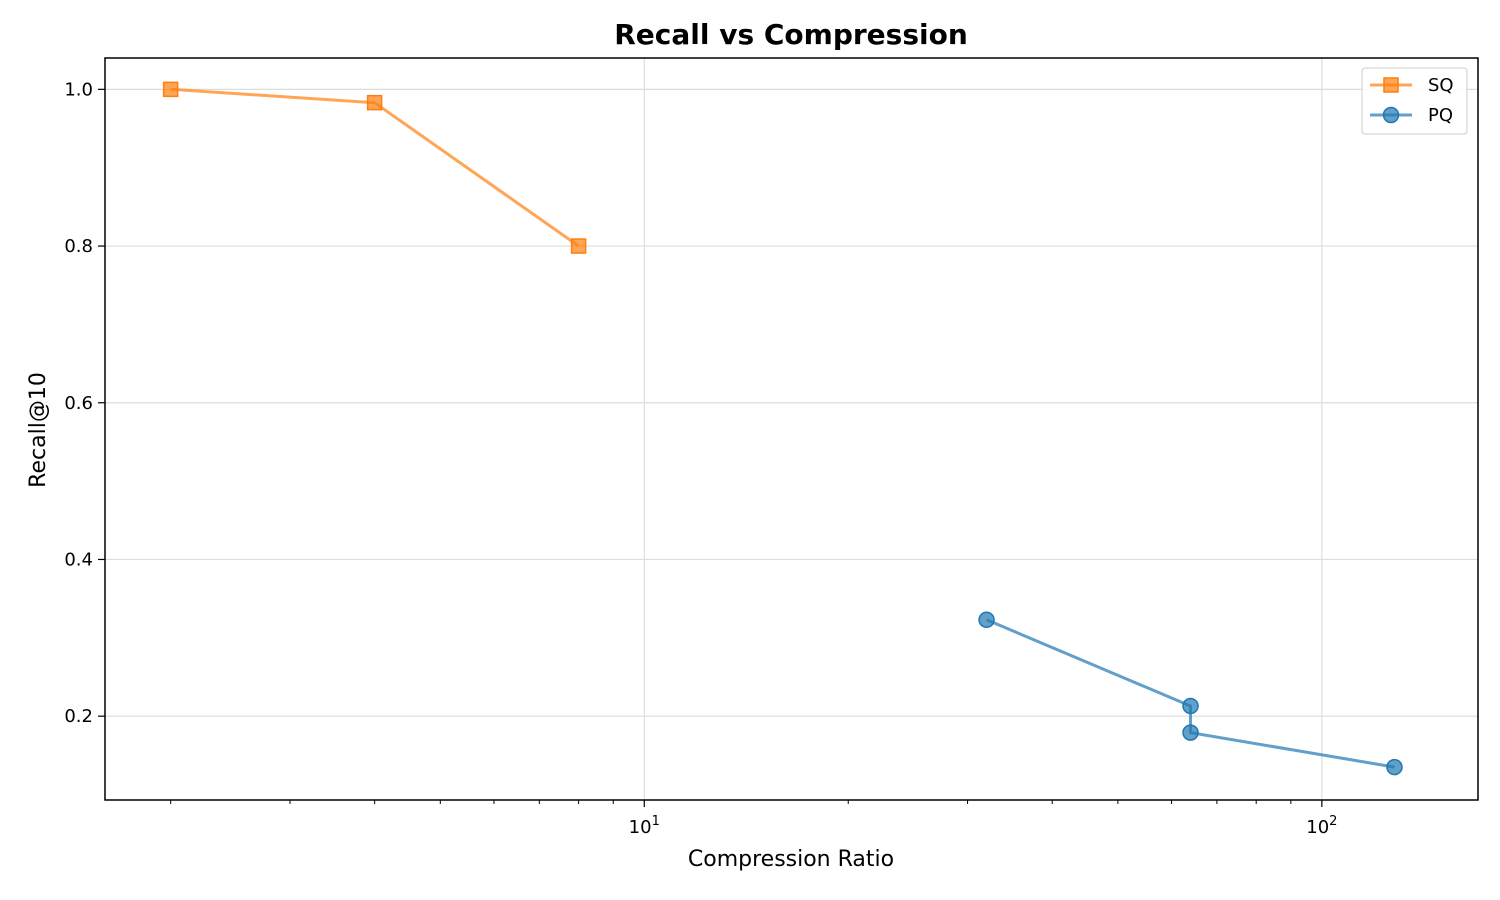 The image size is (1500, 900). I want to click on y-axis-label: Recall@10, so click(38, 430).